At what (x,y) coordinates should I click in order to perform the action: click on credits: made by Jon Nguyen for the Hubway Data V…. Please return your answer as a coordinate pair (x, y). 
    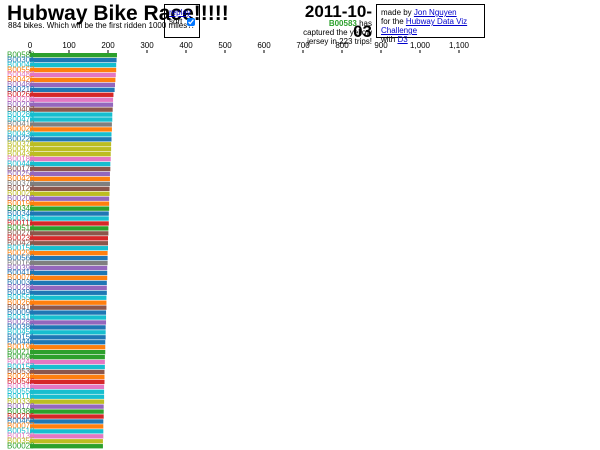
    Looking at the image, I should click on (430, 24).